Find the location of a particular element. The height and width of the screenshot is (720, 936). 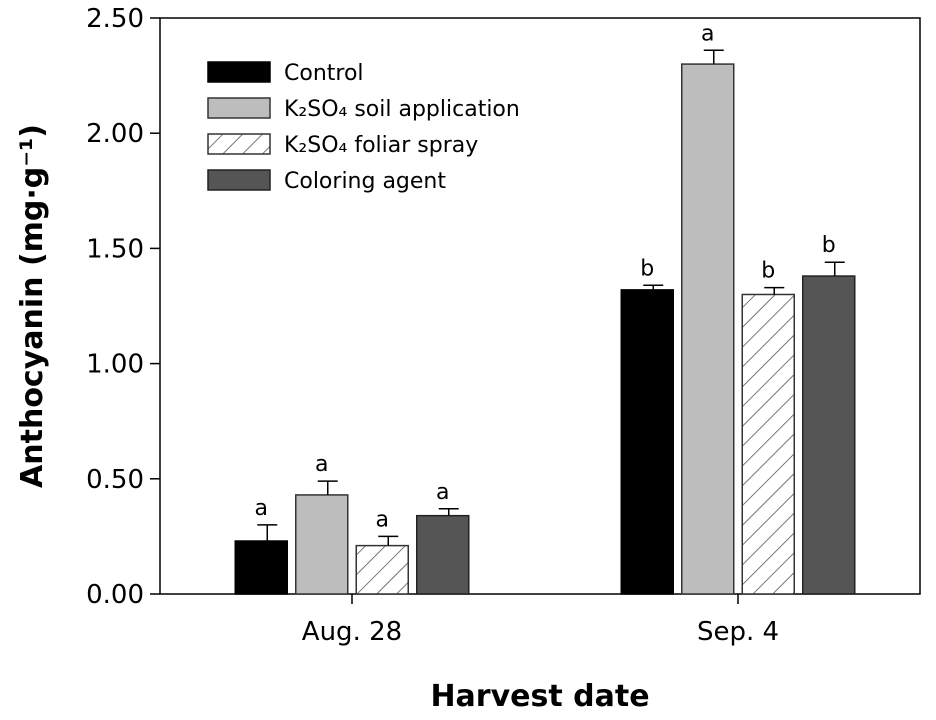

x-axis: Aug. 28 Sep. 4 is located at coordinates (540, 620).